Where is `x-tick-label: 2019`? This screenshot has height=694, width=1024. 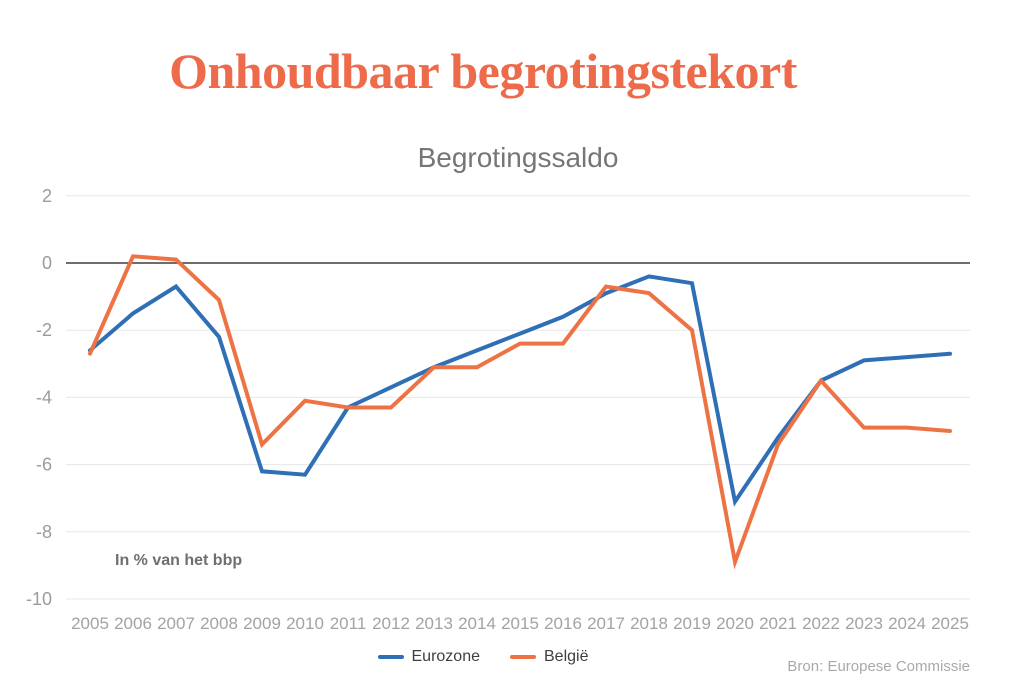 x-tick-label: 2019 is located at coordinates (692, 623).